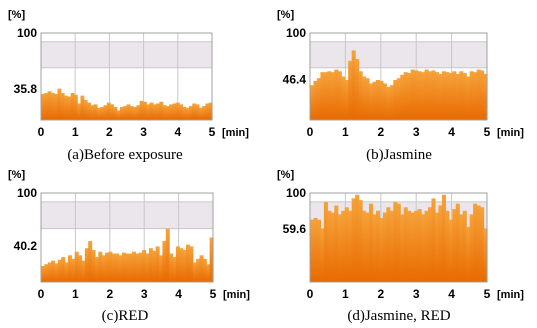 This screenshot has width=537, height=328. What do you see at coordinates (177, 132) in the screenshot?
I see `x-tick-label: 4` at bounding box center [177, 132].